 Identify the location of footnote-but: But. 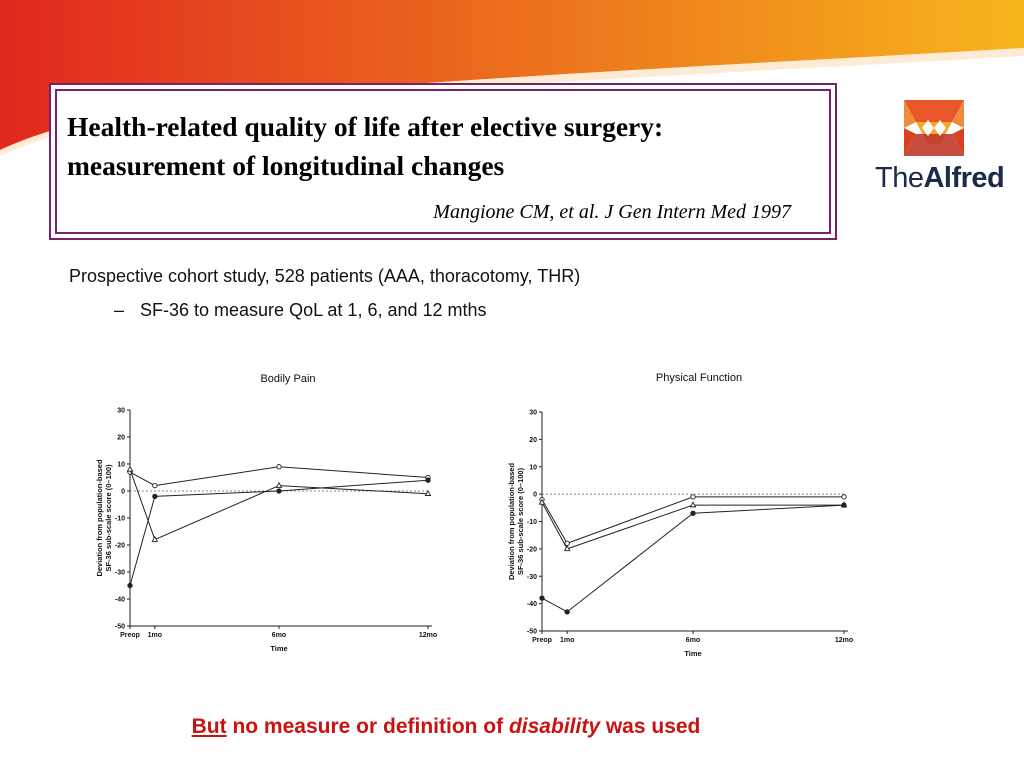
(209, 726).